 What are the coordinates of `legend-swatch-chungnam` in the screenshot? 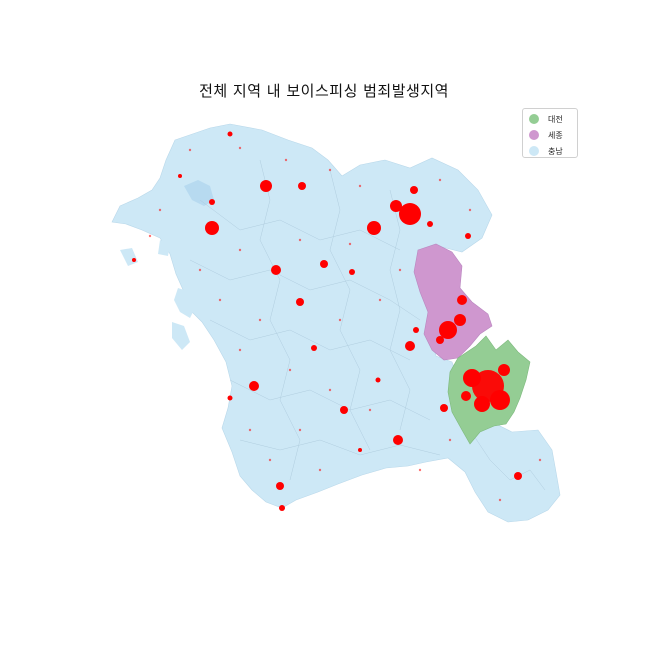 It's located at (534, 151).